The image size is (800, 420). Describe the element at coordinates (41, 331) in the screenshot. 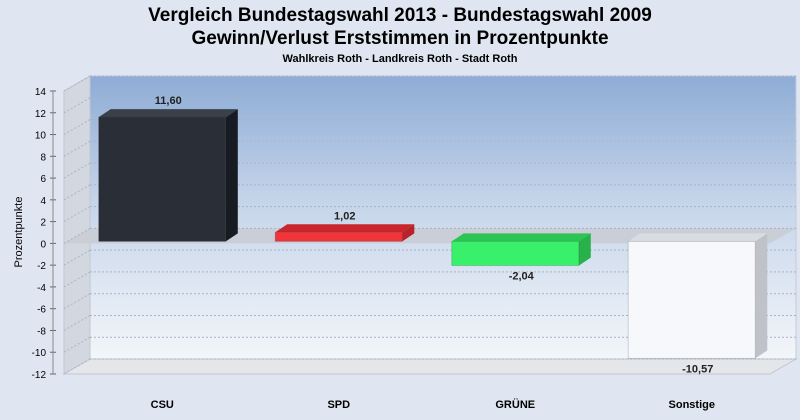

I see `y-tick-label: -8` at that location.